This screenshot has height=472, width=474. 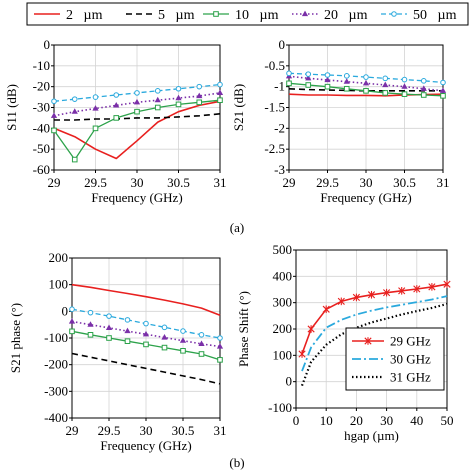 What do you see at coordinates (56, 417) in the screenshot?
I see `s21_phase-y-tick-label: -400` at bounding box center [56, 417].